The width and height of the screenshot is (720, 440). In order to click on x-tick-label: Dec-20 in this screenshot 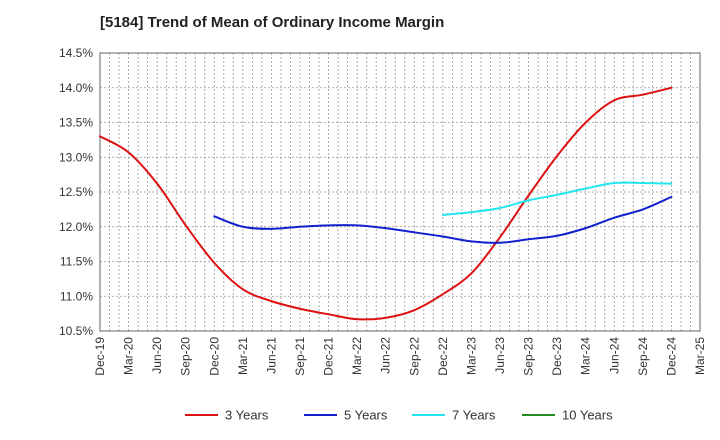, I will do `click(214, 356)`.